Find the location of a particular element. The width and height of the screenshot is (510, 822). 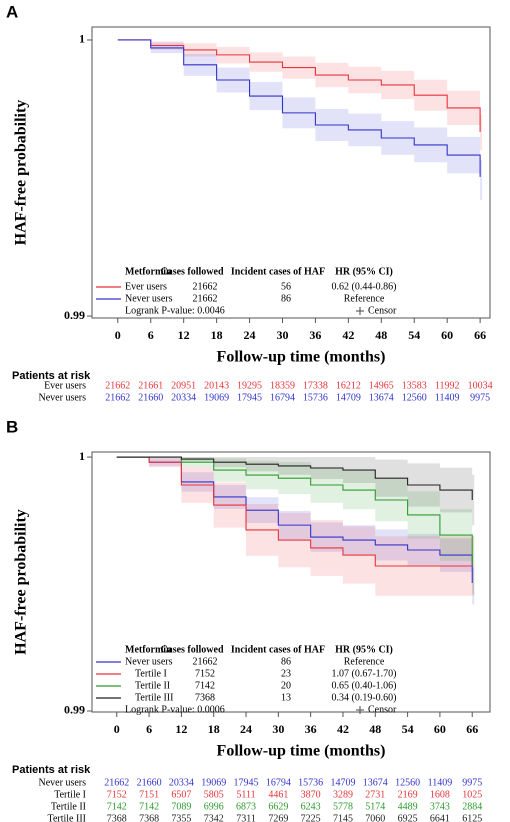

at-risk-count: 7311 is located at coordinates (246, 817).